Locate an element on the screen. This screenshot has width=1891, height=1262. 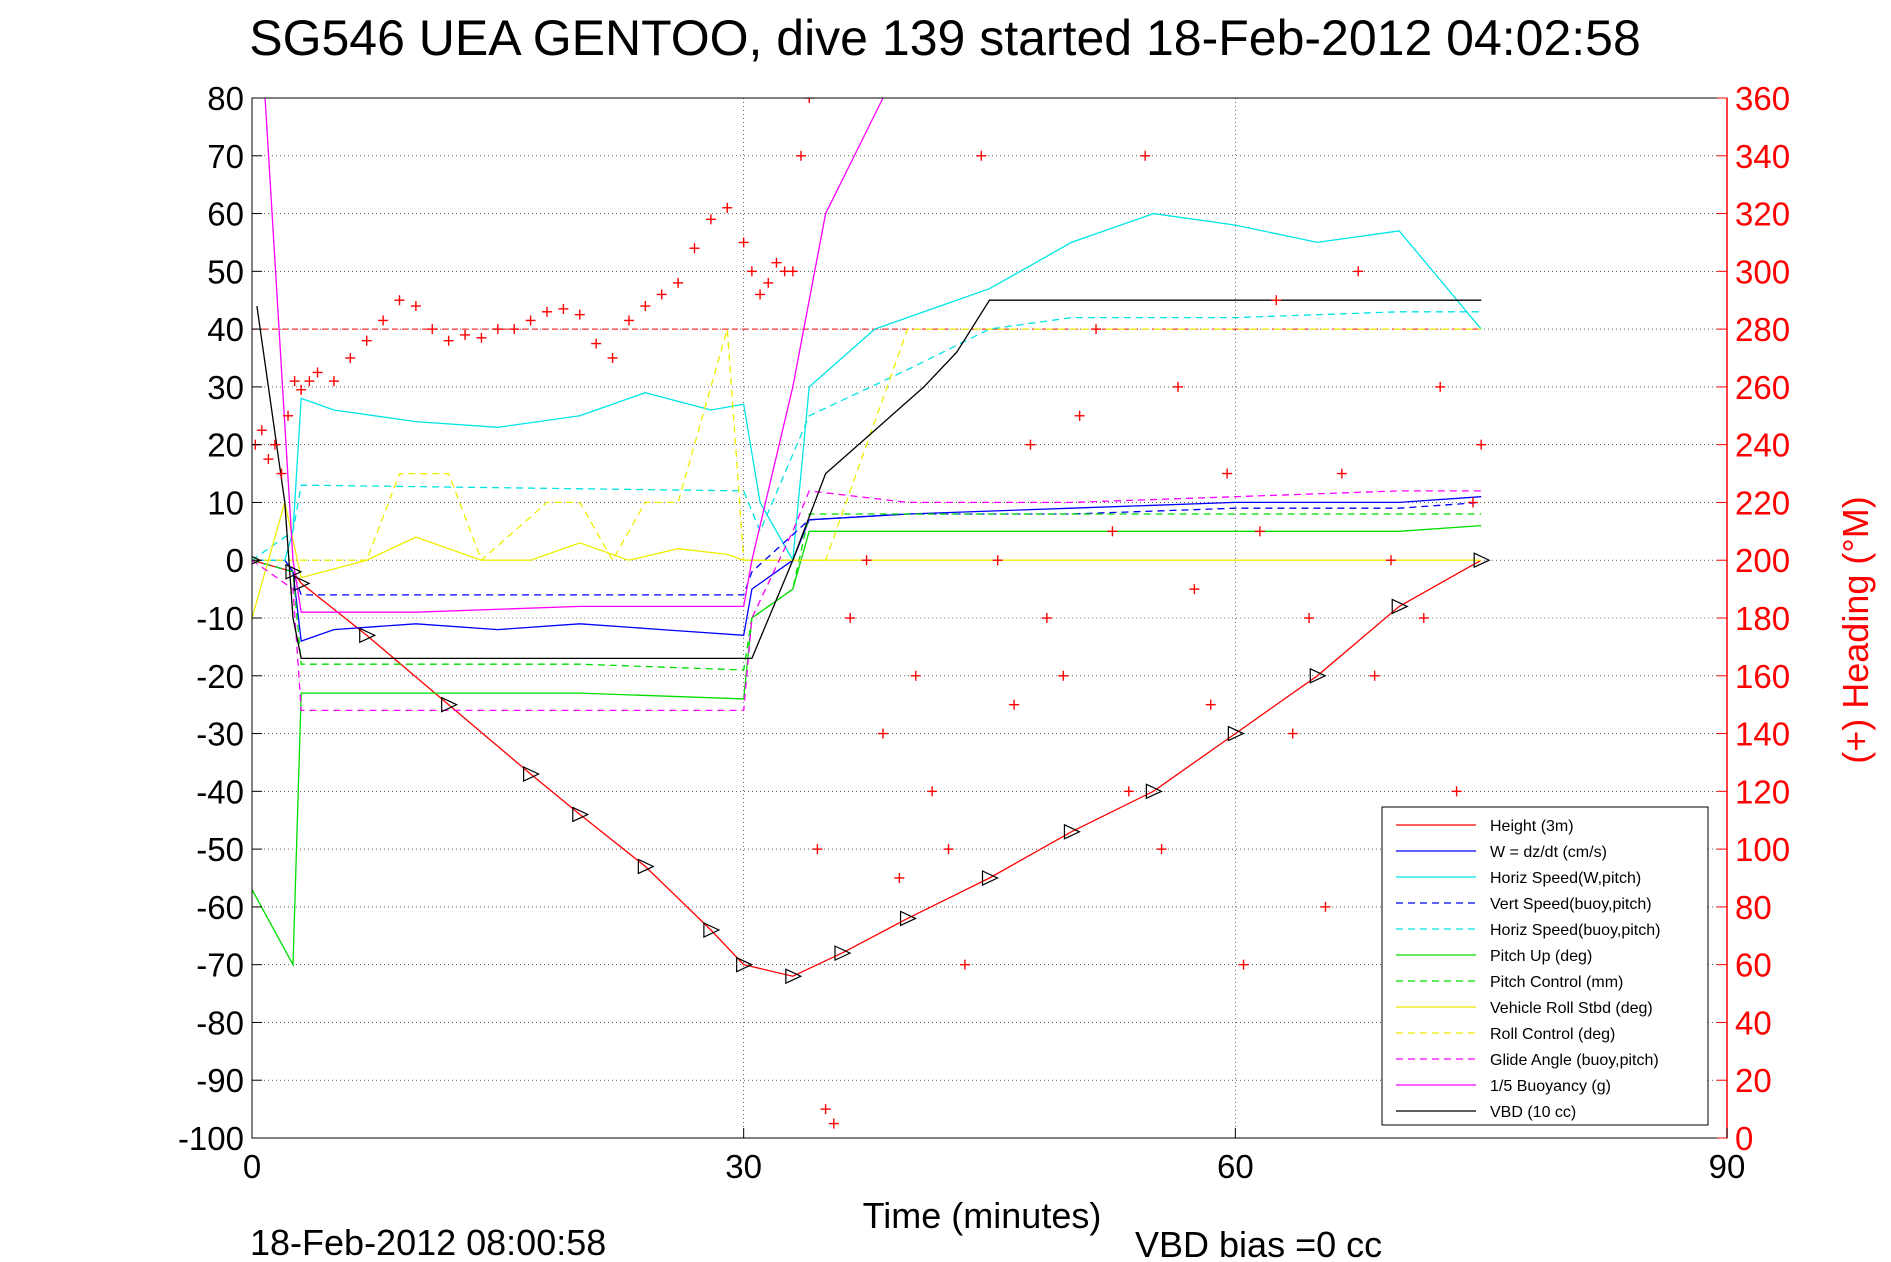
x-tick-label-0: 0 is located at coordinates (252, 1166).